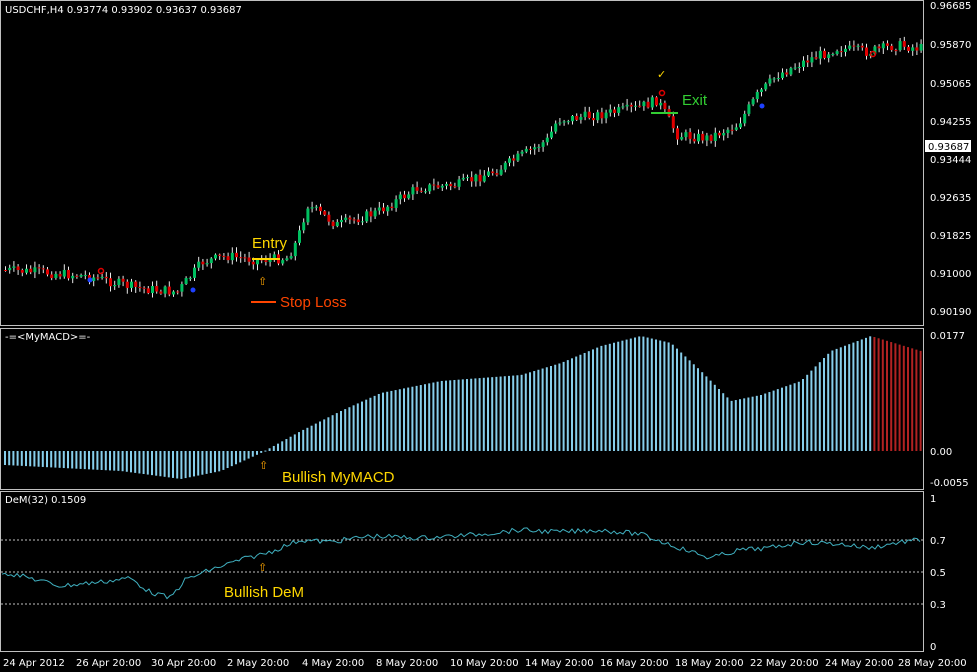  What do you see at coordinates (559, 663) in the screenshot?
I see `time-tick: 14 May 20:00` at bounding box center [559, 663].